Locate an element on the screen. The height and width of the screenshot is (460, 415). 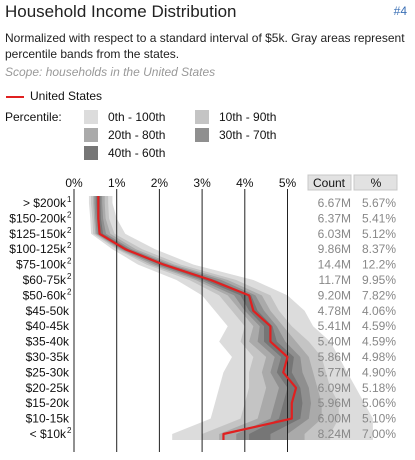
count-header-box is located at coordinates (329, 182).